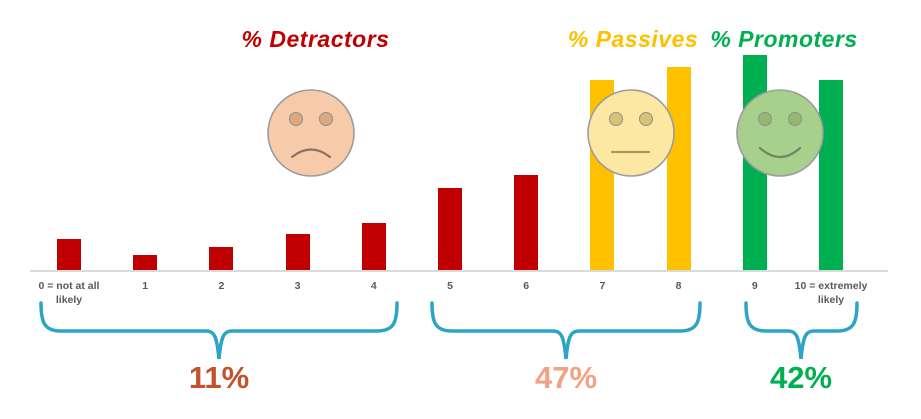 This screenshot has height=419, width=921. What do you see at coordinates (784, 39) in the screenshot?
I see `promoters-title: % Promoters` at bounding box center [784, 39].